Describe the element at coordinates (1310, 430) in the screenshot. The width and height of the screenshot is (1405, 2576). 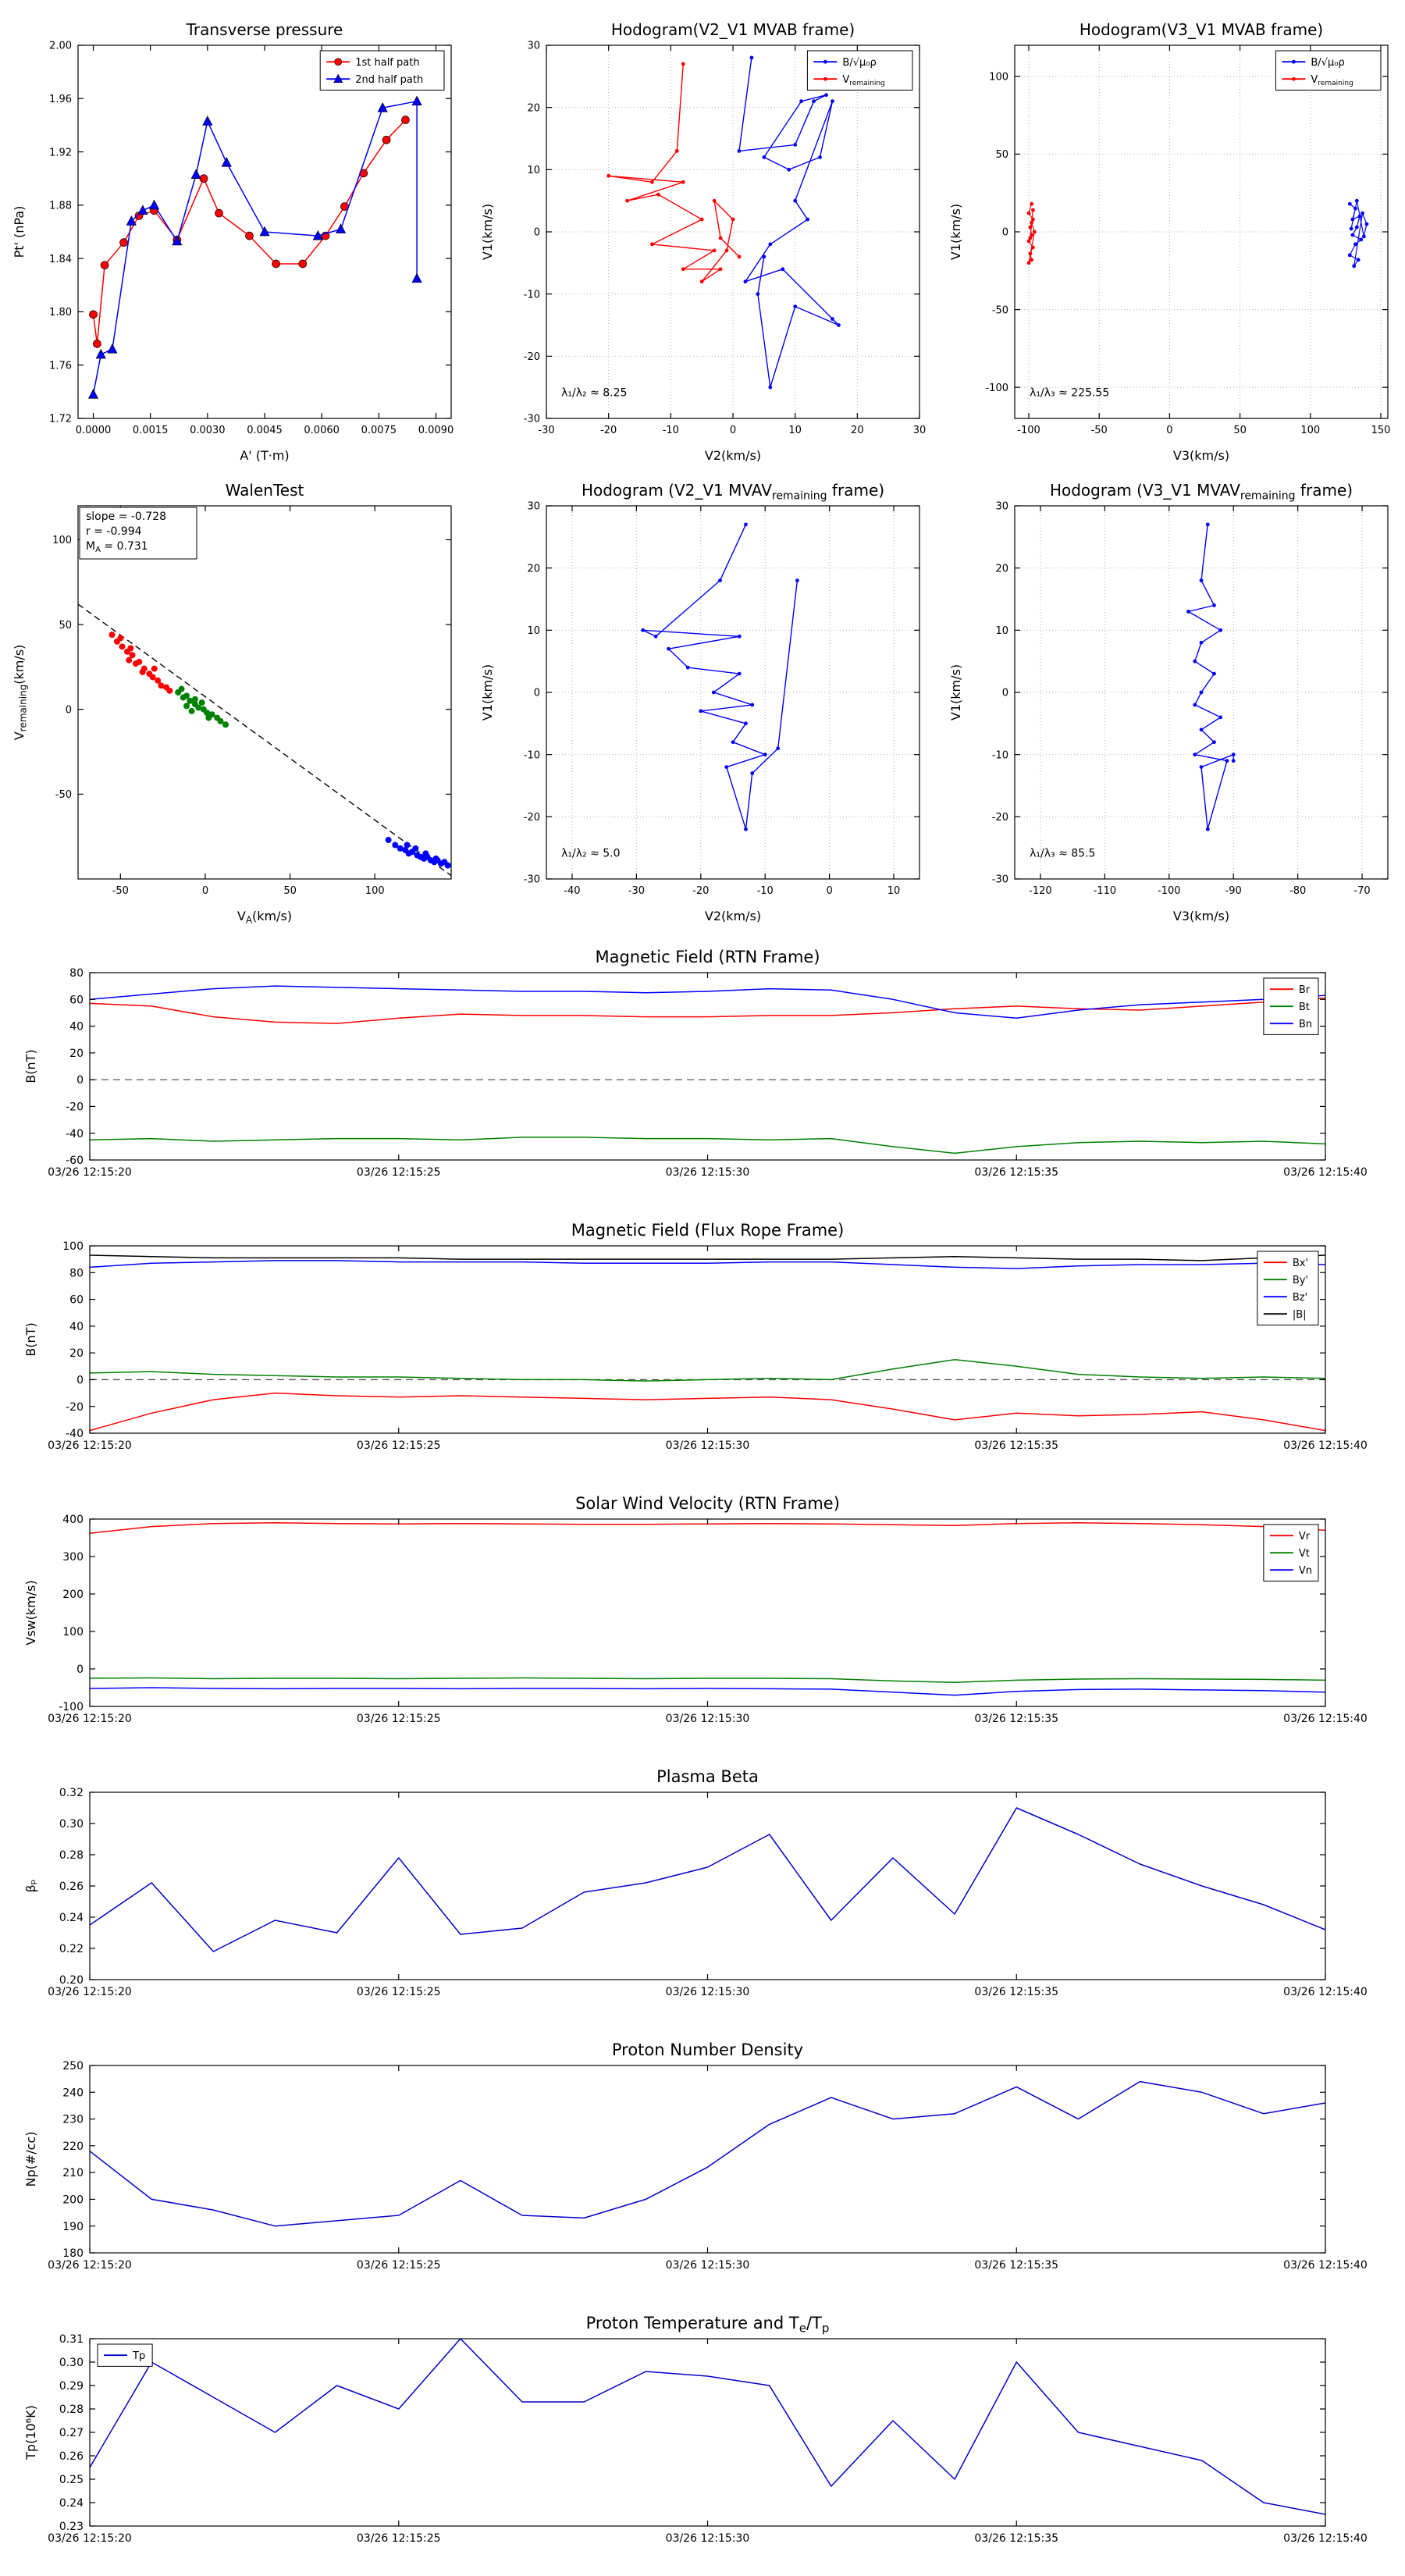
I see `x-tick-label: 100` at that location.